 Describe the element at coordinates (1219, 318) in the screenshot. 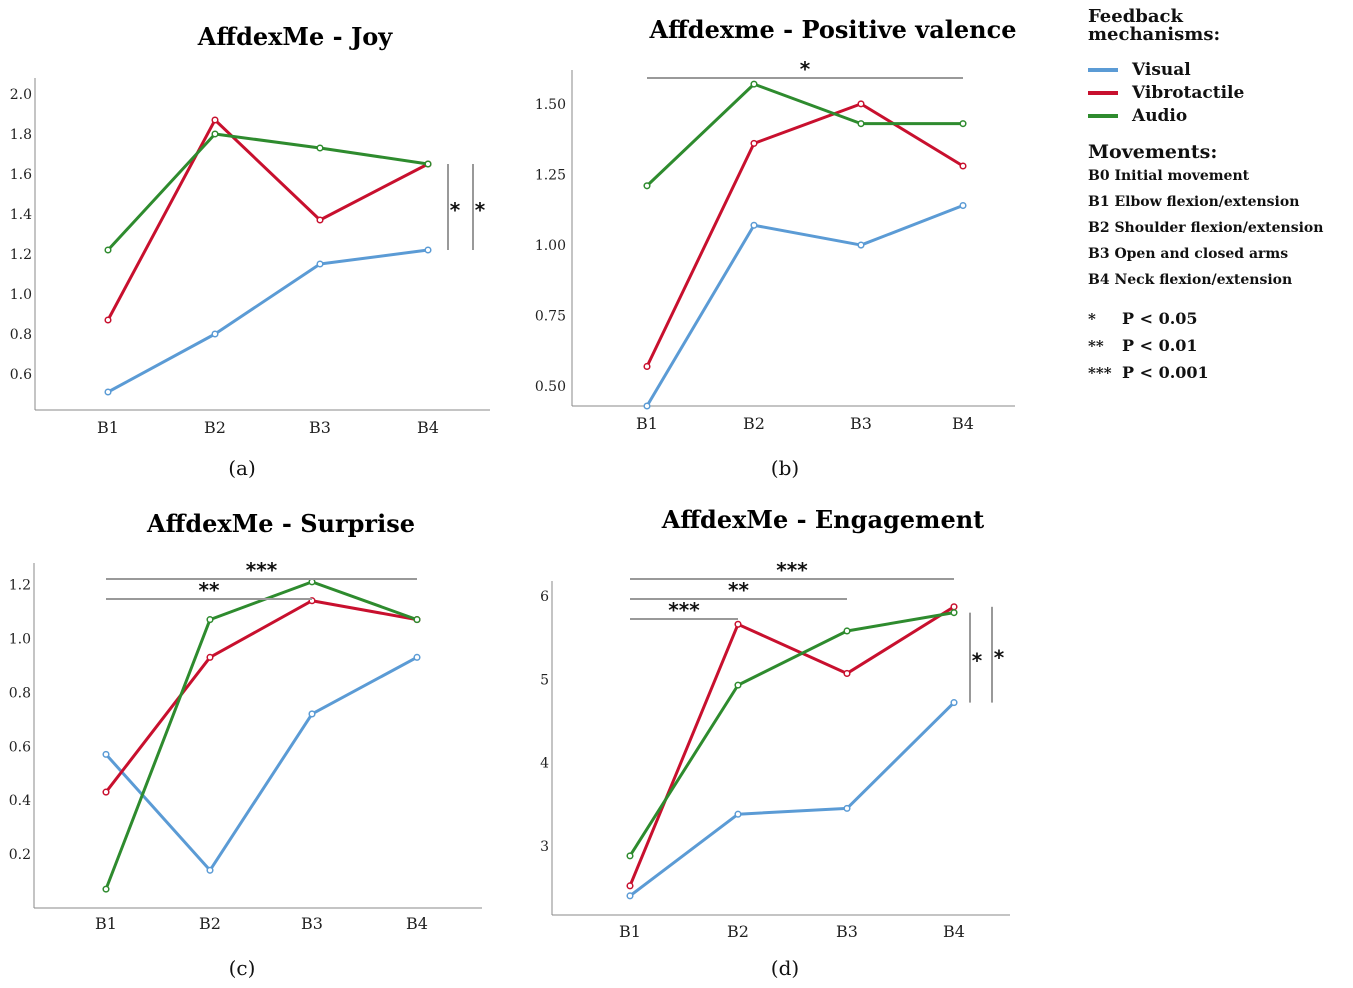

I see `pvalue-row: * P < 0.05` at that location.